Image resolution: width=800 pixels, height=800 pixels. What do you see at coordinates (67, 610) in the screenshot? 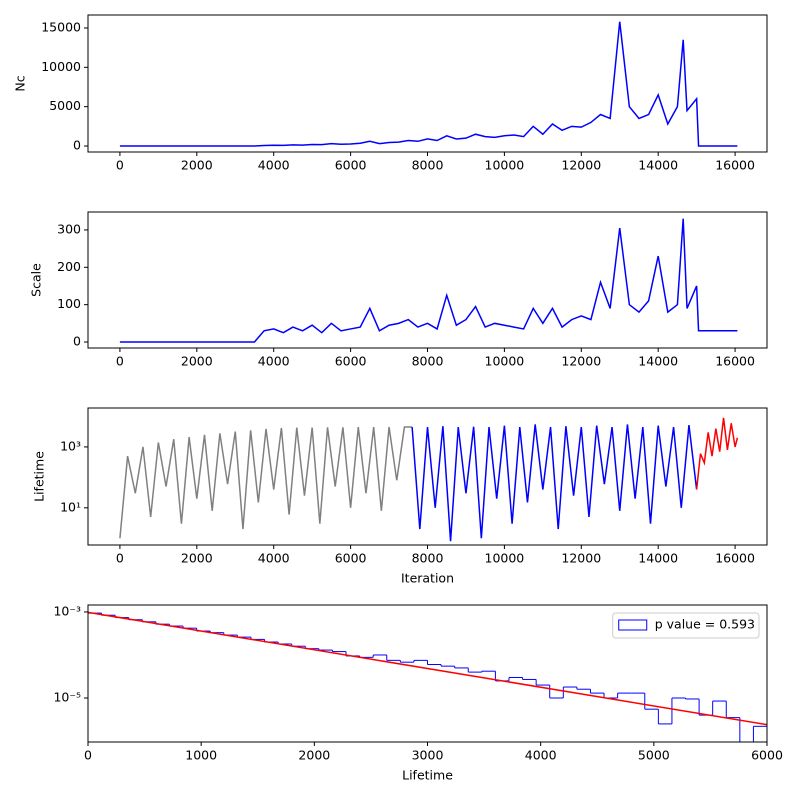
I see `y-tick-label: 10⁻³` at bounding box center [67, 610].